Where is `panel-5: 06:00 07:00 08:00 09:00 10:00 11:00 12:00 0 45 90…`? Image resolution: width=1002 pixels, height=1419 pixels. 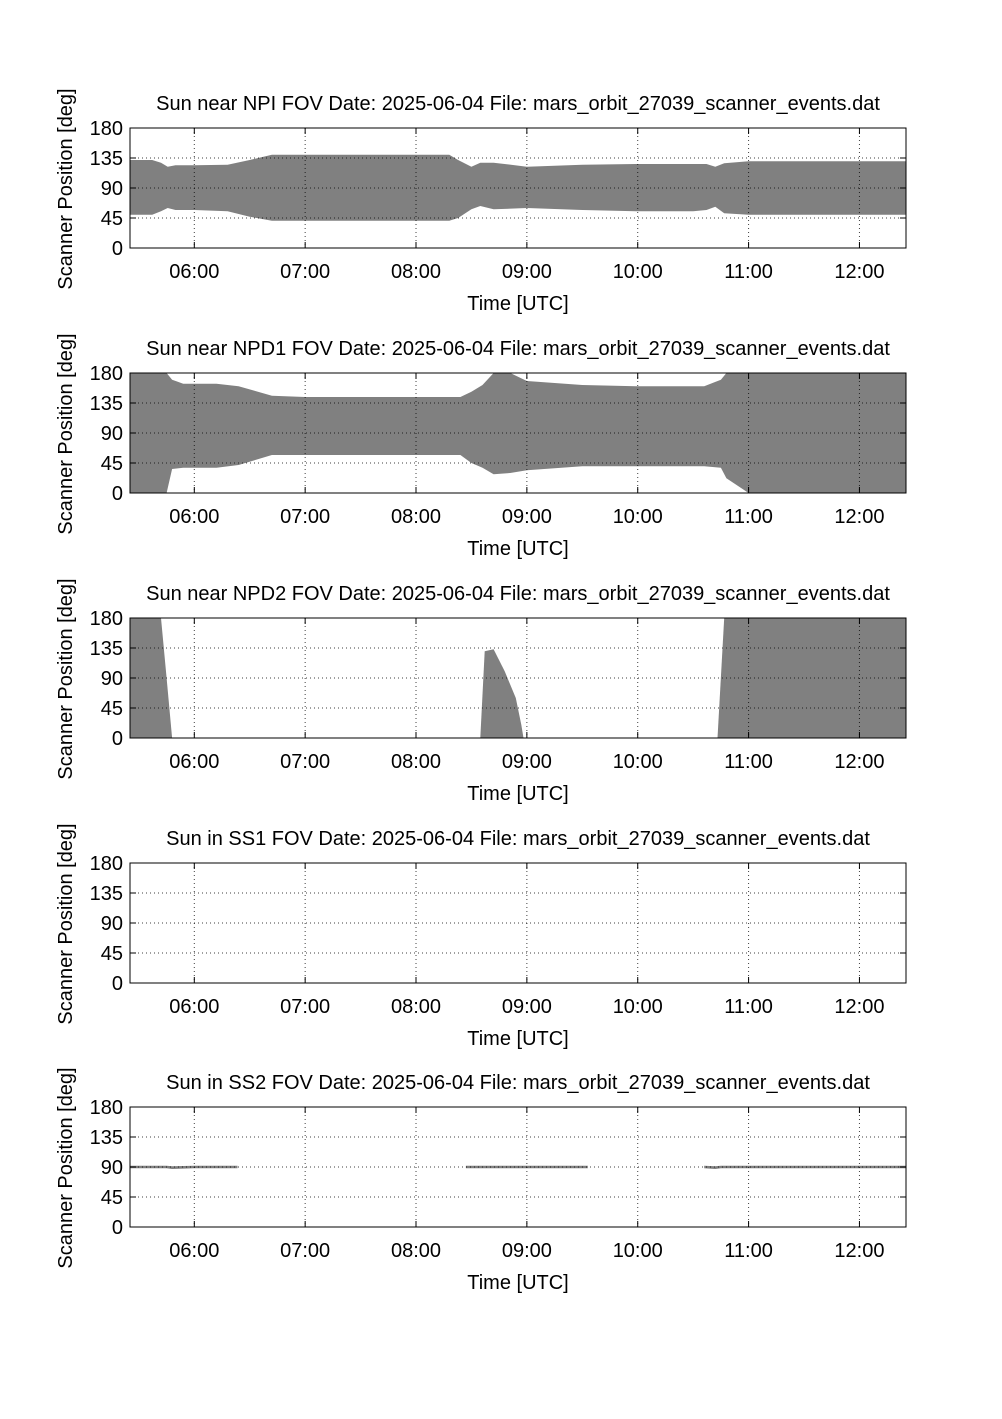 panel-5: 06:00 07:00 08:00 09:00 10:00 11:00 12:00 0 45 90… is located at coordinates (481, 1180).